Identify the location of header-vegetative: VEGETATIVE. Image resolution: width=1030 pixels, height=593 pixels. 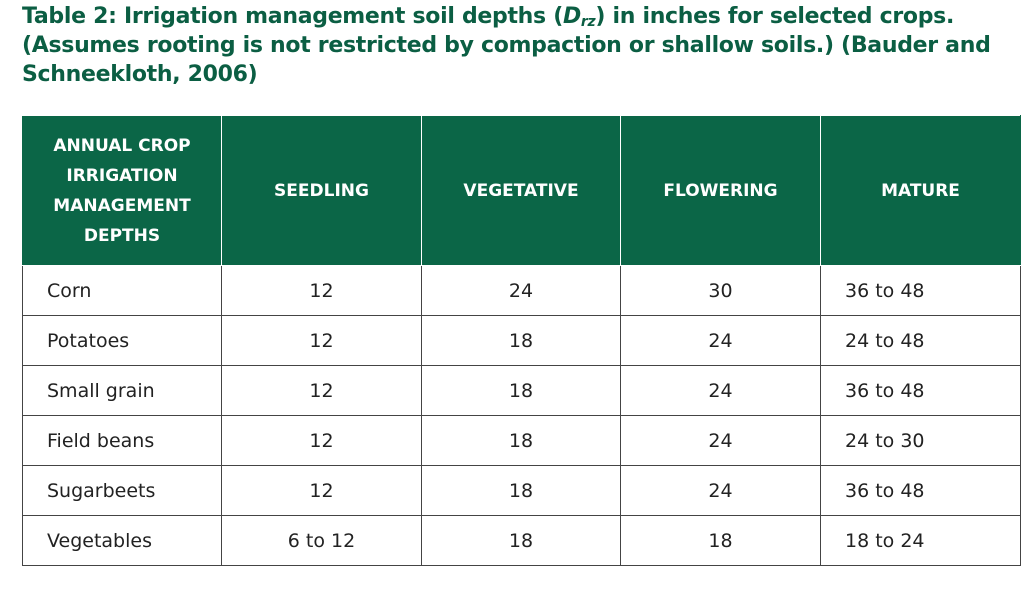
(521, 190).